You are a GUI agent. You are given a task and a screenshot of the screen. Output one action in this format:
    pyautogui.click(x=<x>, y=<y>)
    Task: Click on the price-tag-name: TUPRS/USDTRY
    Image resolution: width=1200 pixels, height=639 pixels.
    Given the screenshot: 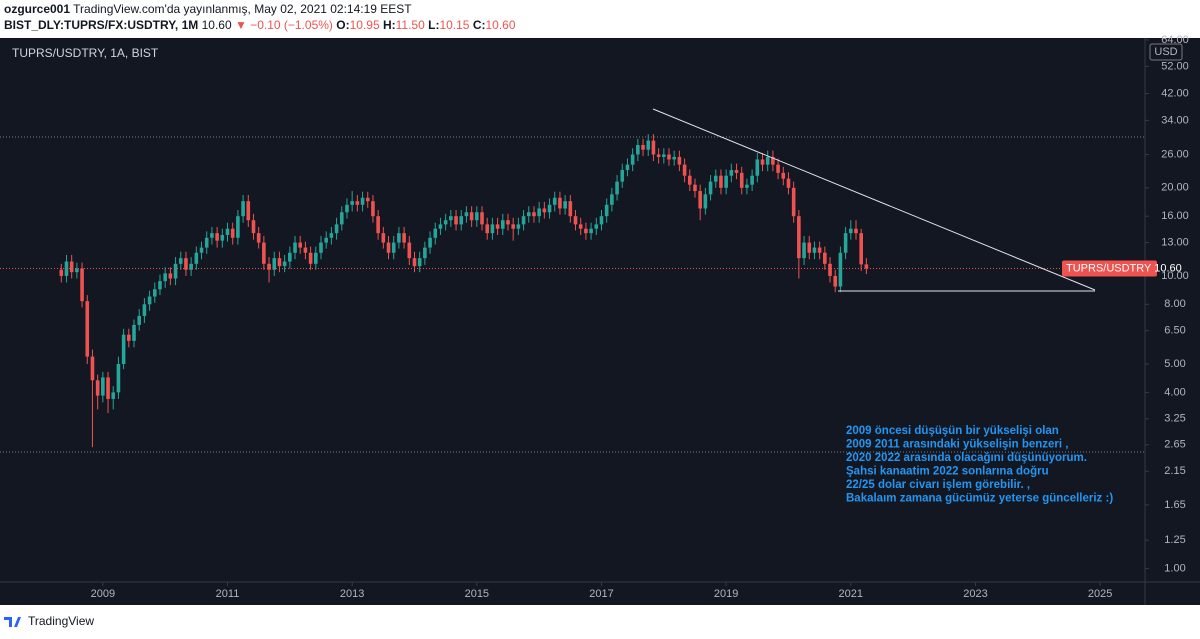 What is the action you would take?
    pyautogui.click(x=1109, y=268)
    